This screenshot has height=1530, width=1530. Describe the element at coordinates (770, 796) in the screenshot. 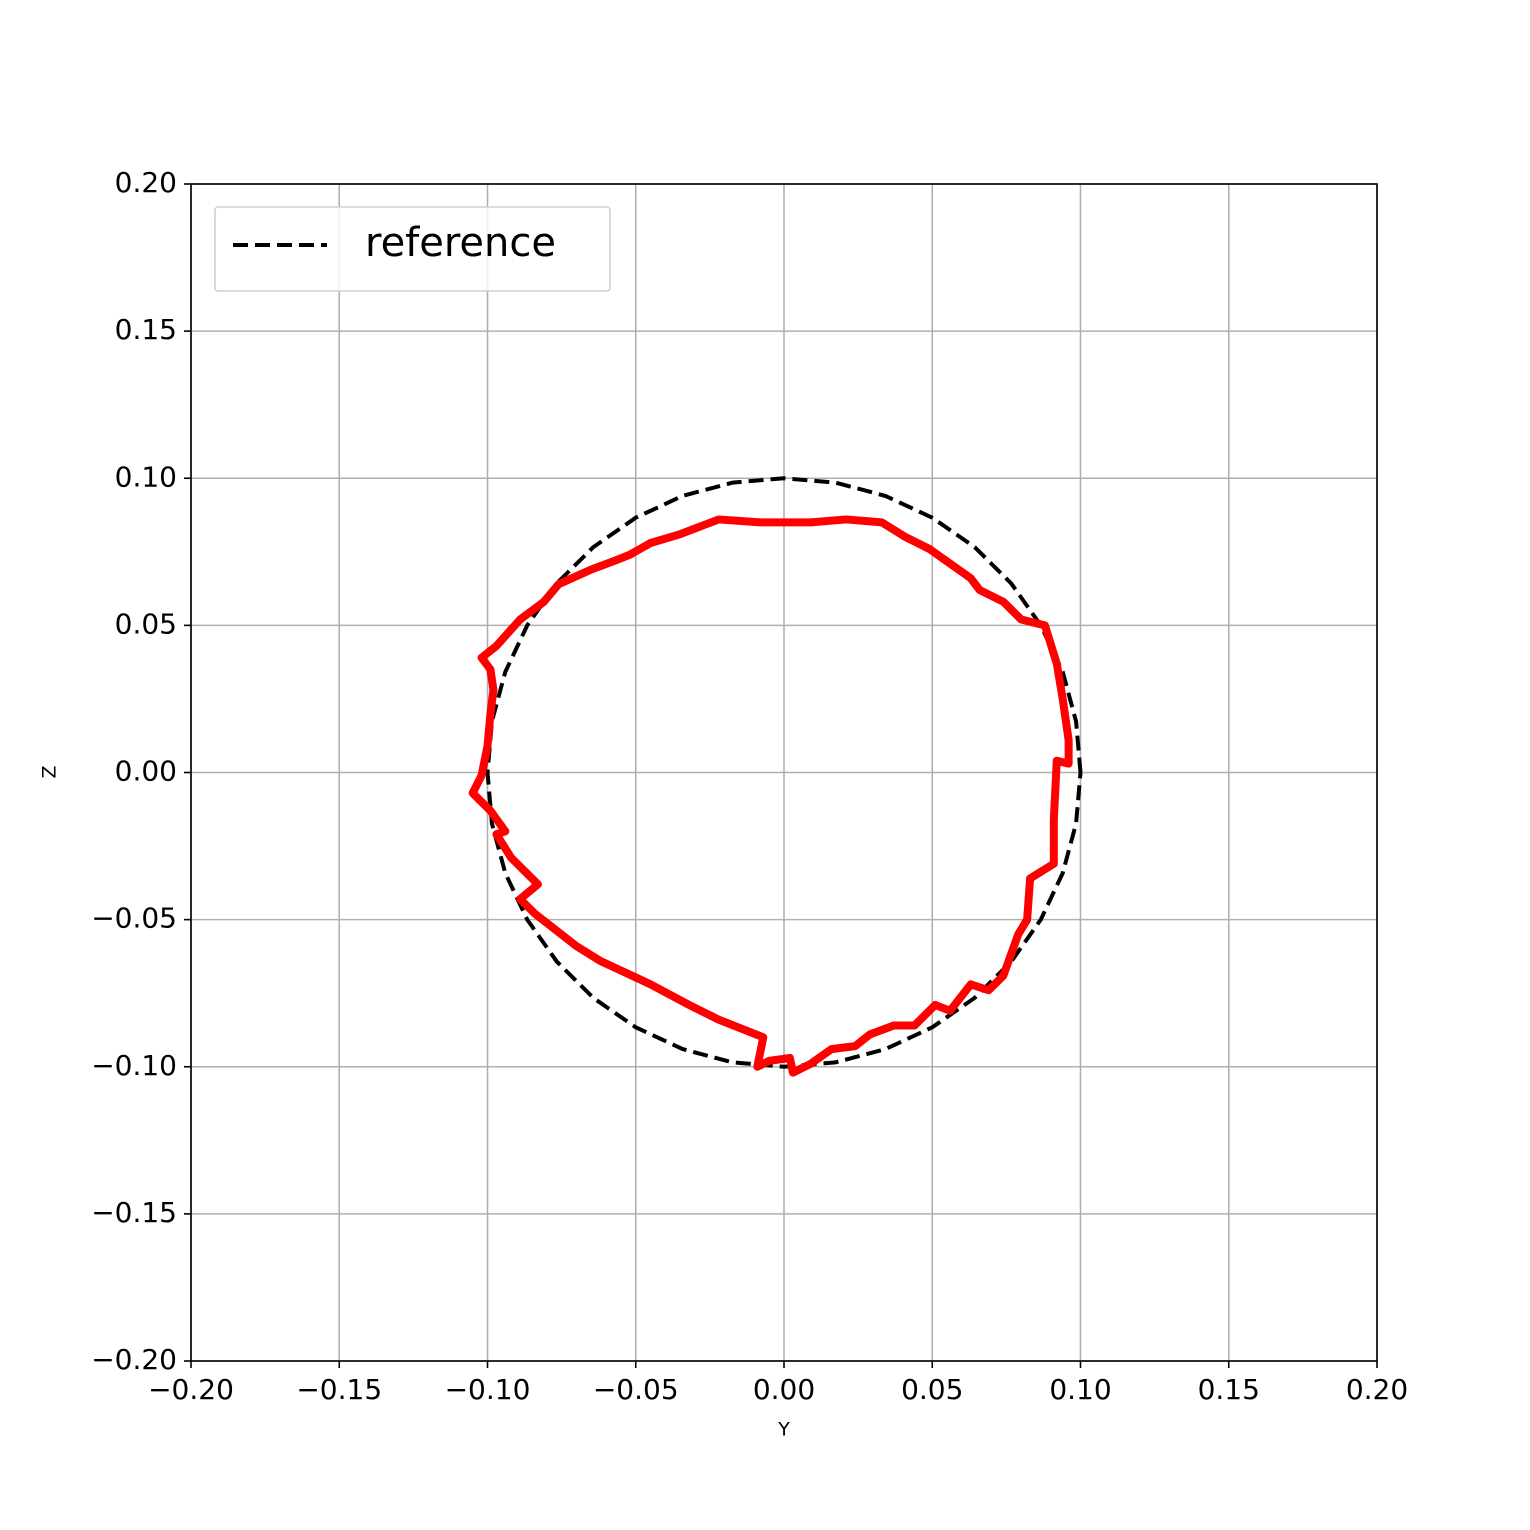

I see `data-line` at that location.